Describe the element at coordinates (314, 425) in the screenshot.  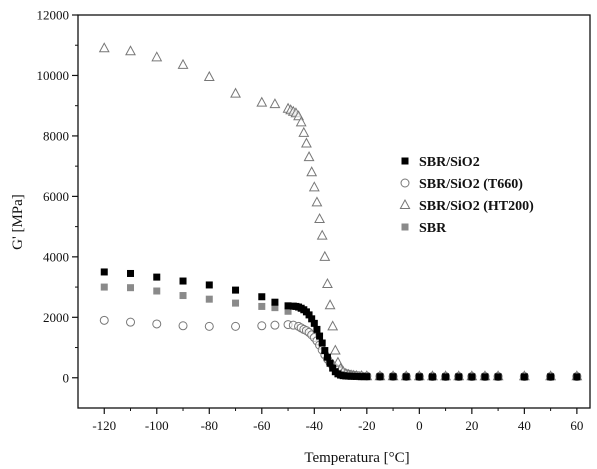
I see `x-tick-label: -40` at that location.